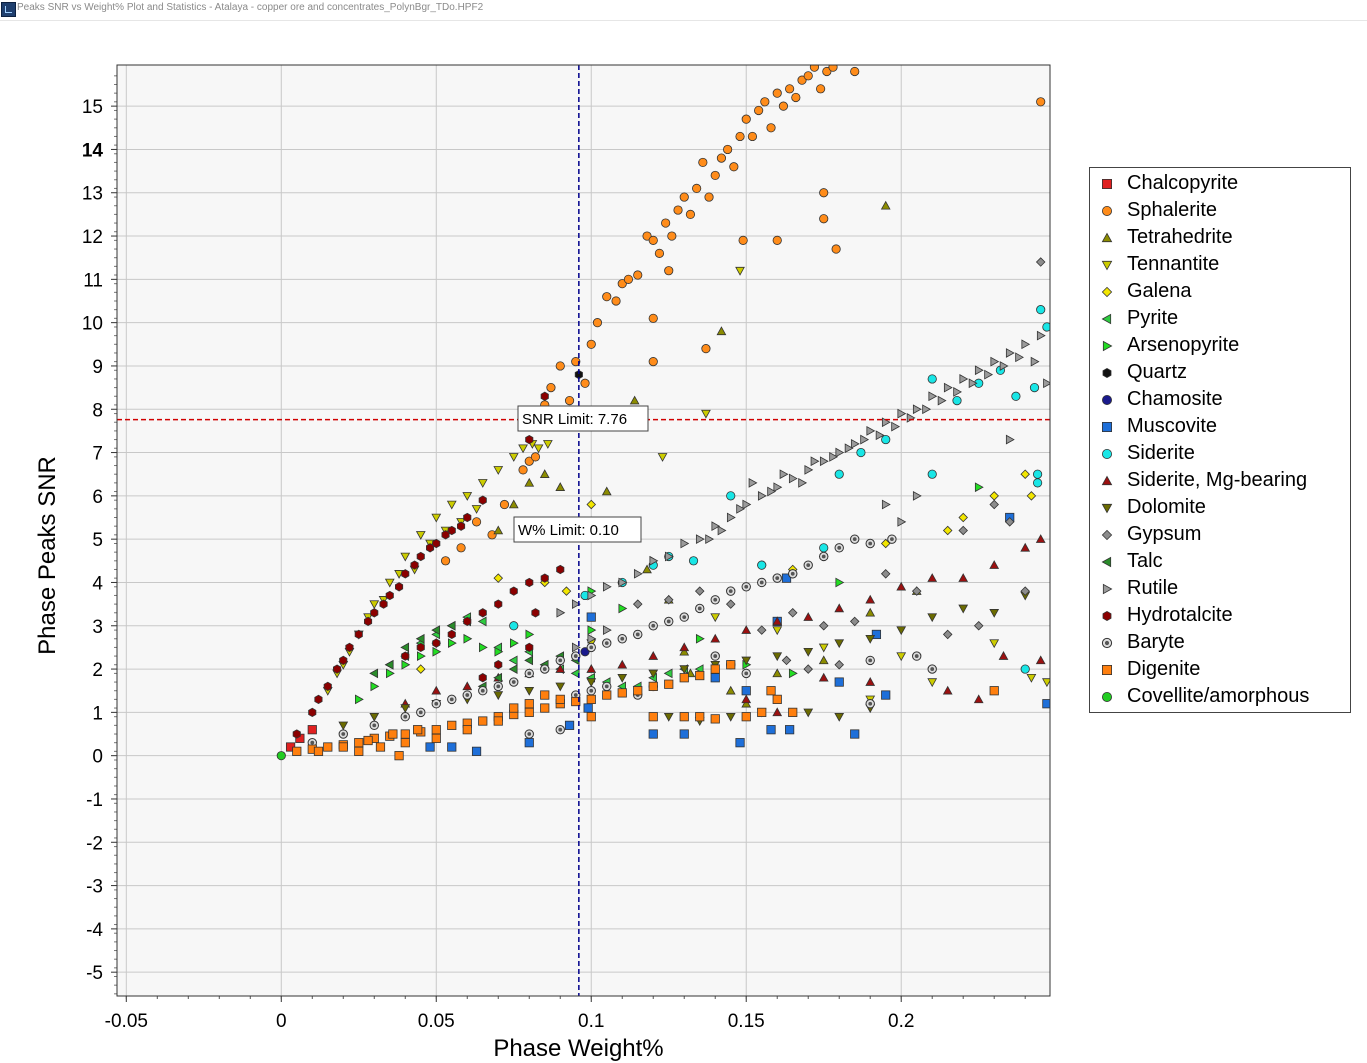 The width and height of the screenshot is (1367, 1063). I want to click on legend-label: Sphalerite, so click(1172, 210).